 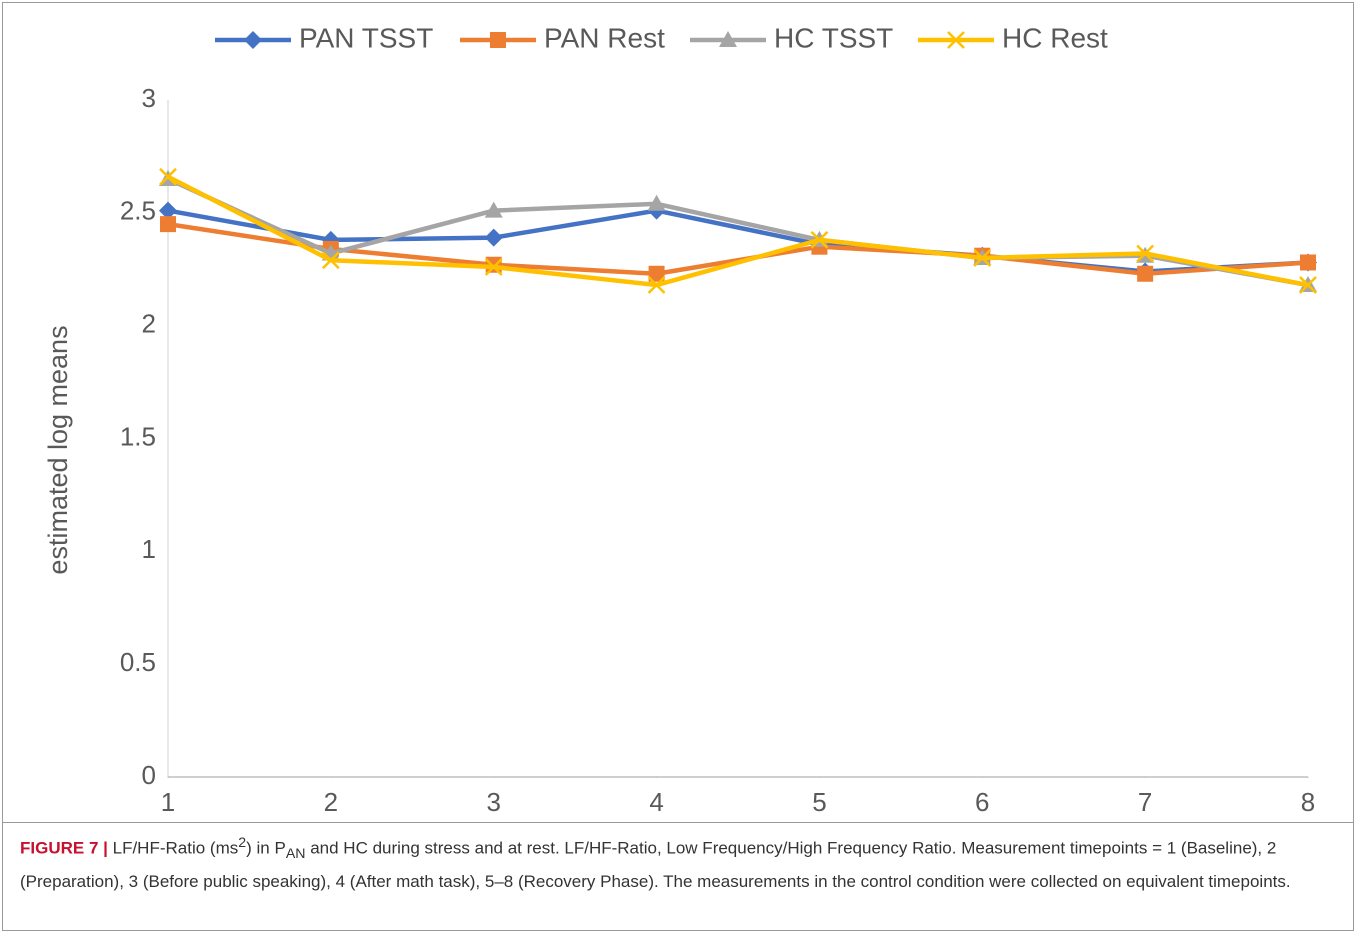 I want to click on caption-sub: AN, so click(x=295, y=854).